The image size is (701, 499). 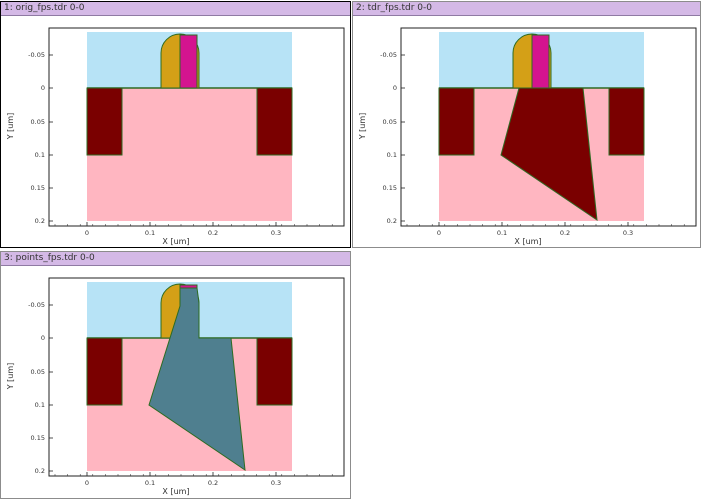 What do you see at coordinates (175, 9) in the screenshot?
I see `panel-title: 1: orig_fps.tdr 0-0` at bounding box center [175, 9].